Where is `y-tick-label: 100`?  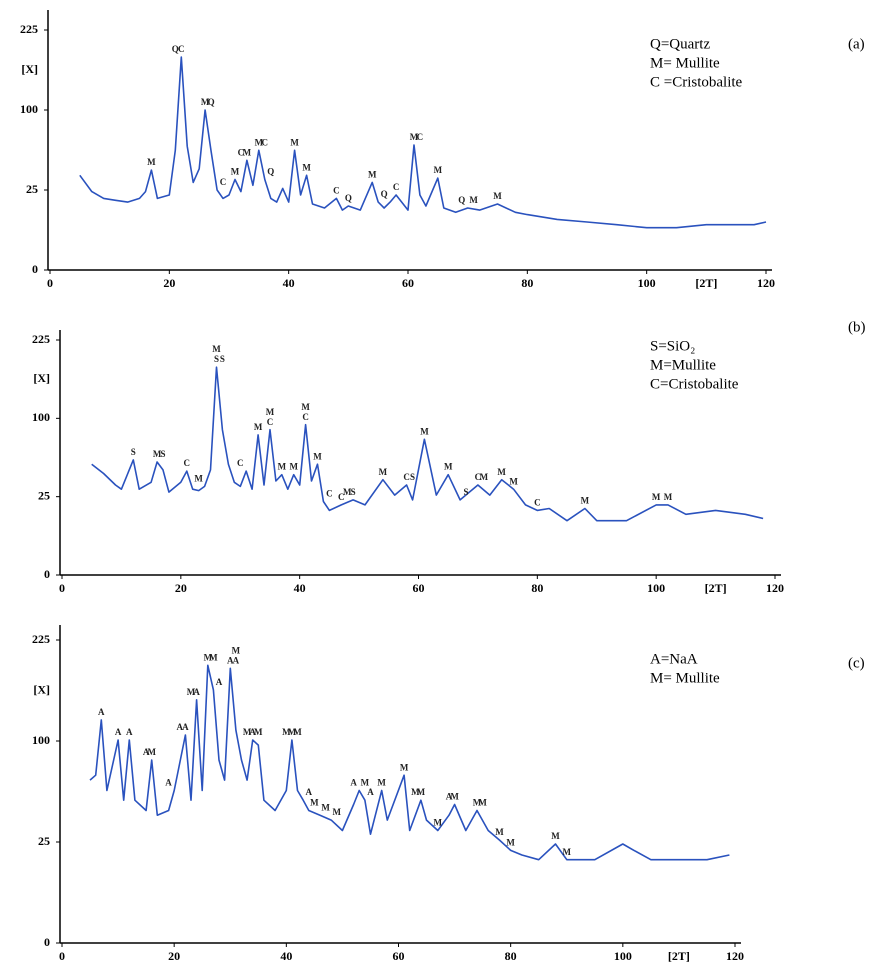
y-tick-label: 100 is located at coordinates (29, 109).